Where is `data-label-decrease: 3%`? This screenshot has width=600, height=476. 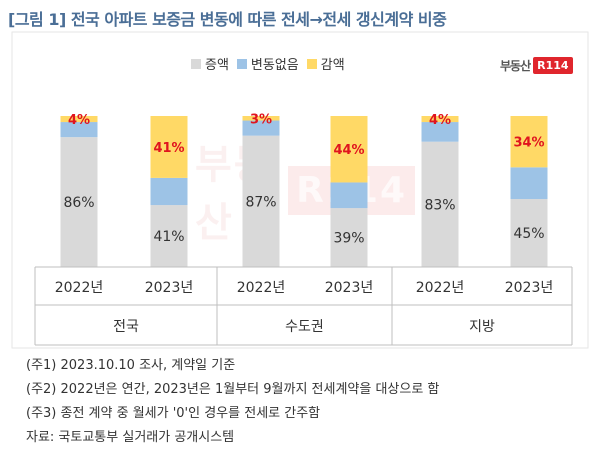
data-label-decrease: 3% is located at coordinates (261, 119).